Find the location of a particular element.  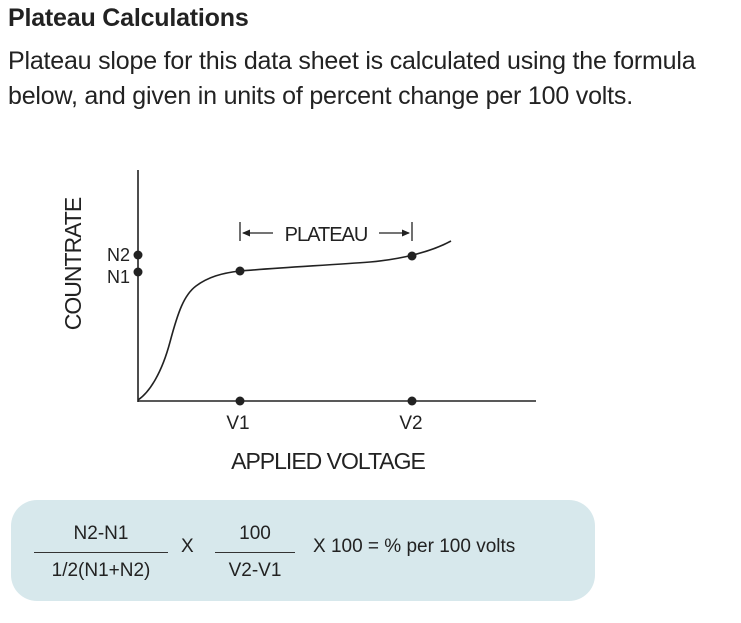

n1-label: N1 is located at coordinates (118, 277).